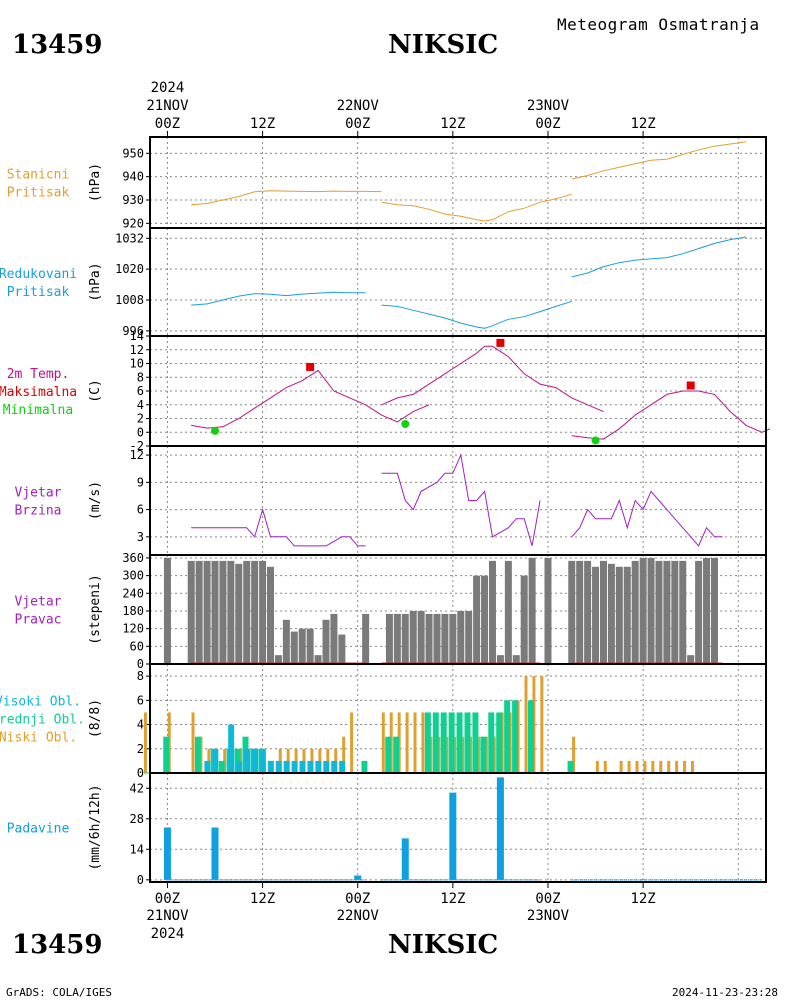  Describe the element at coordinates (137, 788) in the screenshot. I see `y-tick-label: 42` at that location.